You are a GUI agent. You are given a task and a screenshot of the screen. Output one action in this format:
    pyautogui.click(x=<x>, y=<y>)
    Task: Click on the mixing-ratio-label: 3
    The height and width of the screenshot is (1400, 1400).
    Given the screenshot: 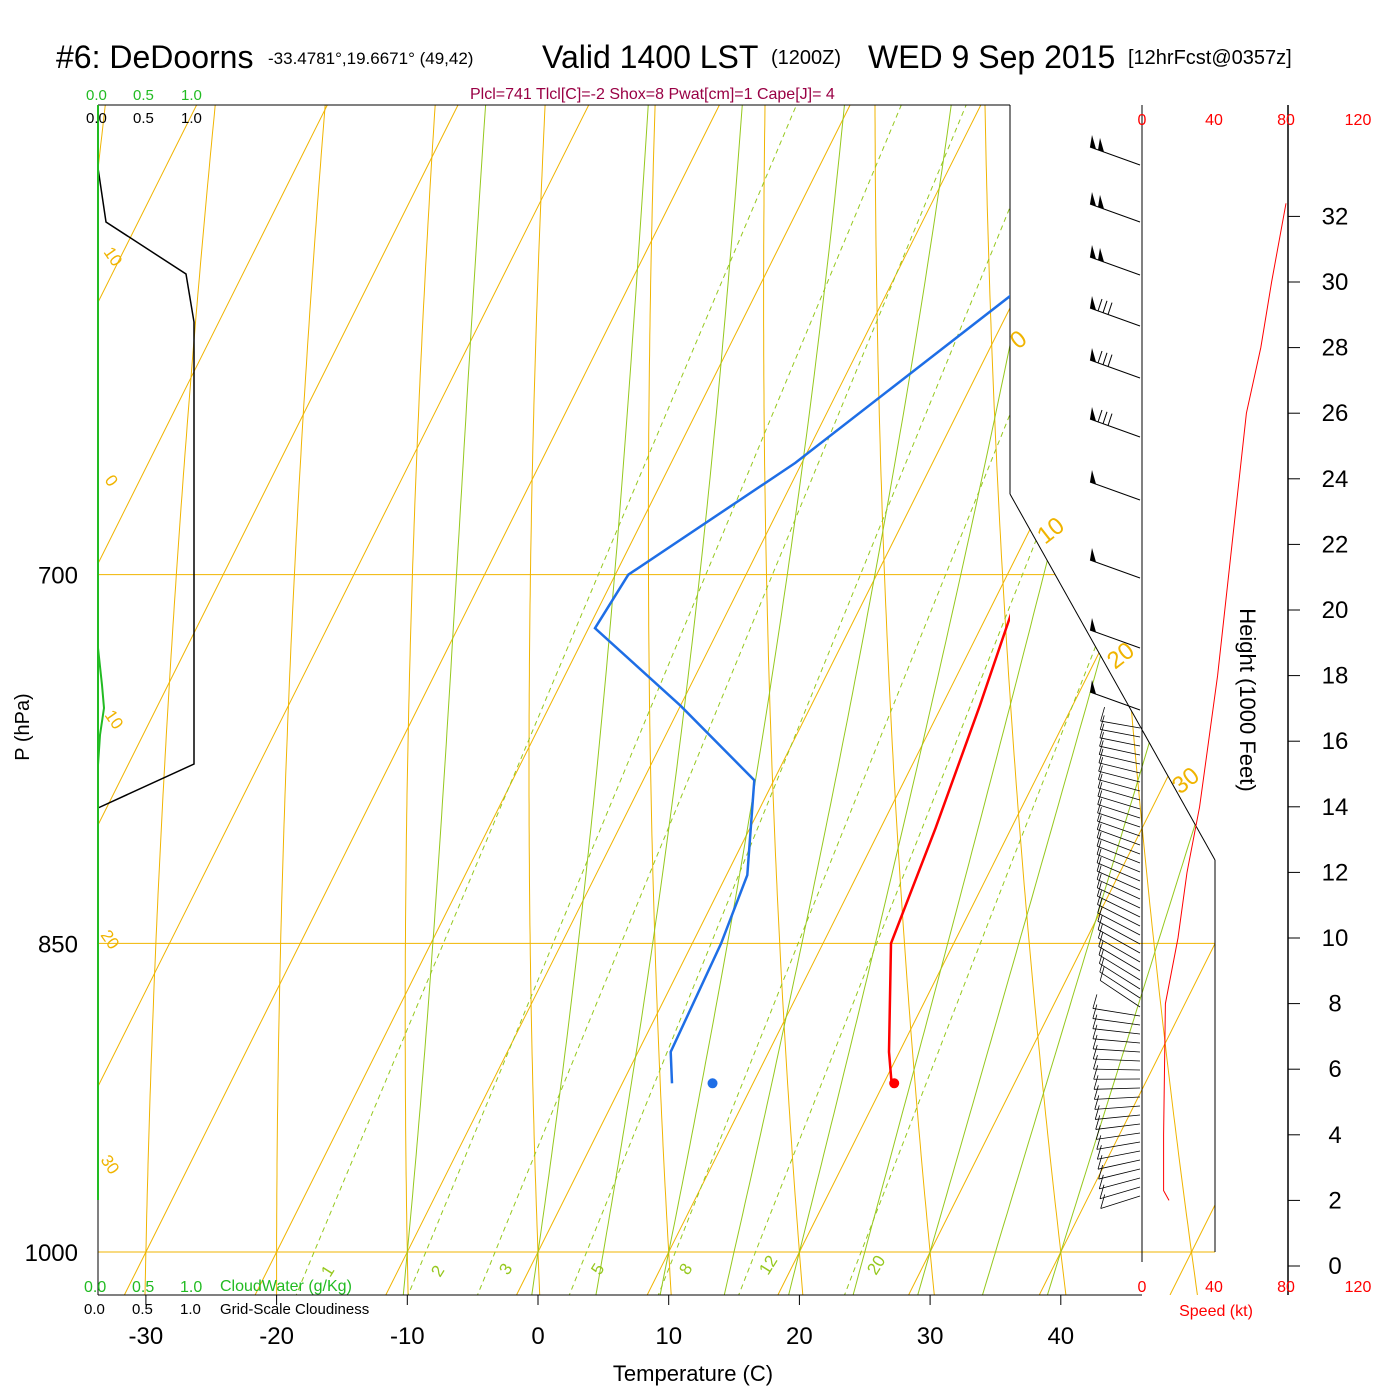 What is the action you would take?
    pyautogui.click(x=505, y=1269)
    